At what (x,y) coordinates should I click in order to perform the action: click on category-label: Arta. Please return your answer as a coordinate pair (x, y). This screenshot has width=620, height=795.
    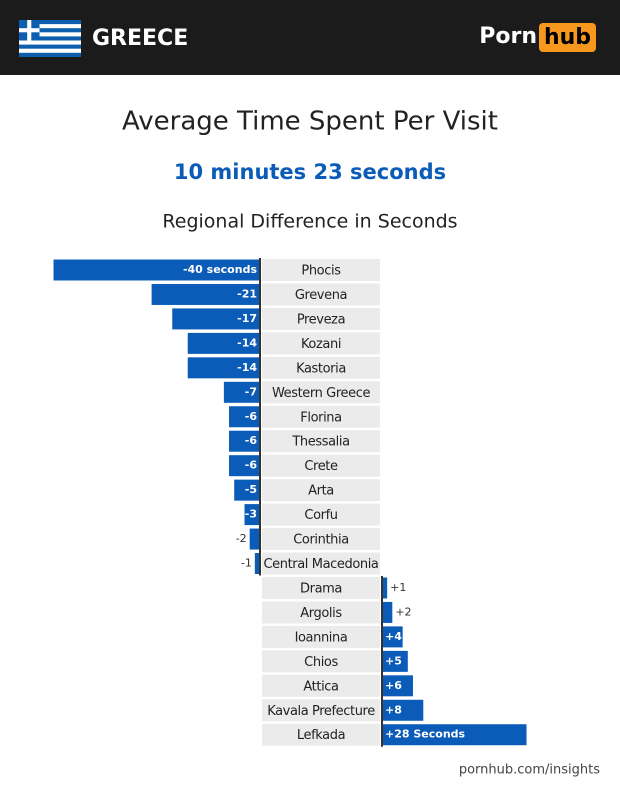
    Looking at the image, I should click on (321, 491).